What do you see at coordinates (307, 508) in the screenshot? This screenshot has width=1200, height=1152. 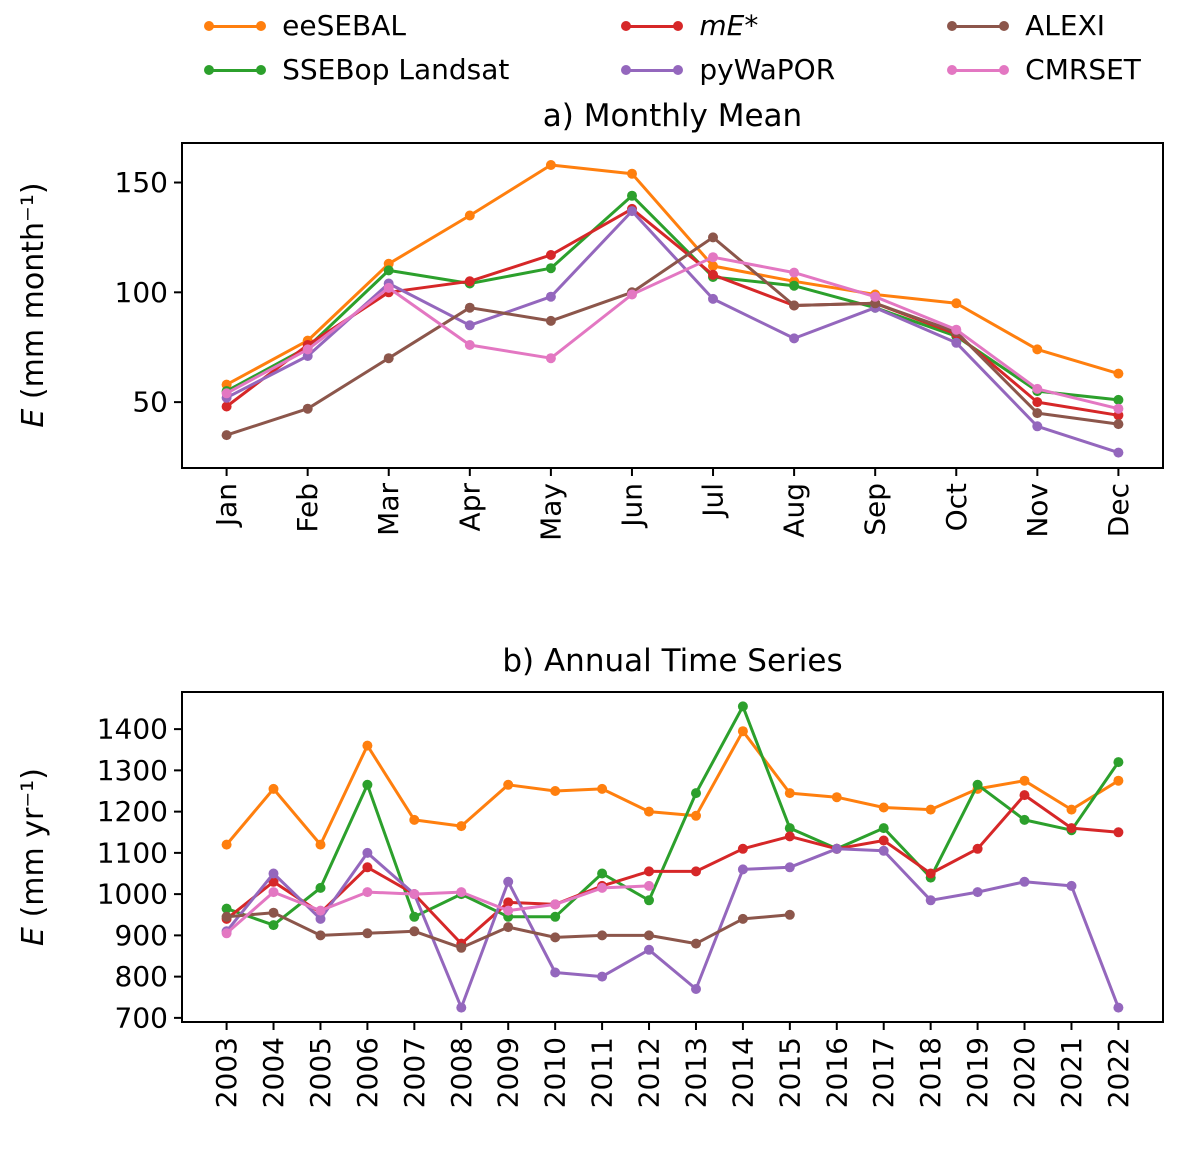 I see `x-tick-label: Feb` at bounding box center [307, 508].